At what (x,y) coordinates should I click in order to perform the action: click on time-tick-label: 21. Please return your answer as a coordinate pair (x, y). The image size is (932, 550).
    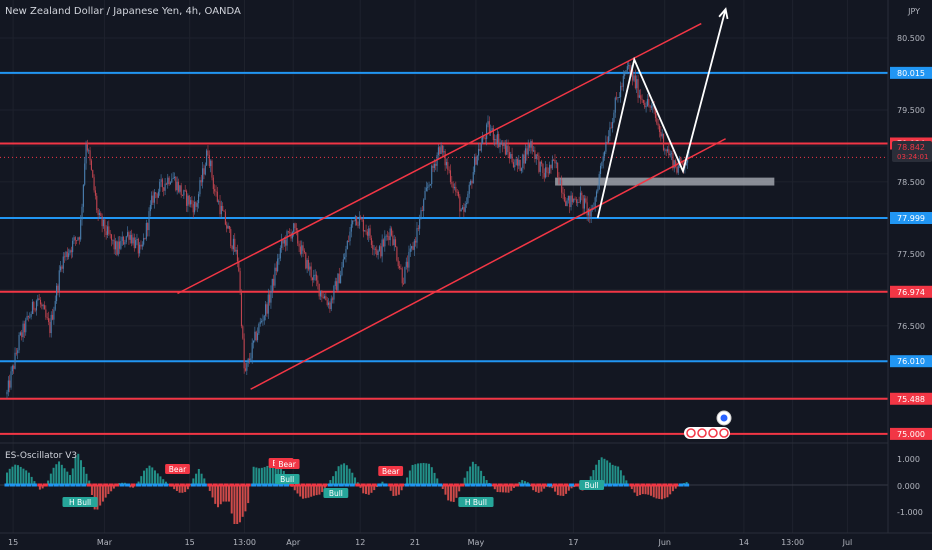
    Looking at the image, I should click on (415, 542).